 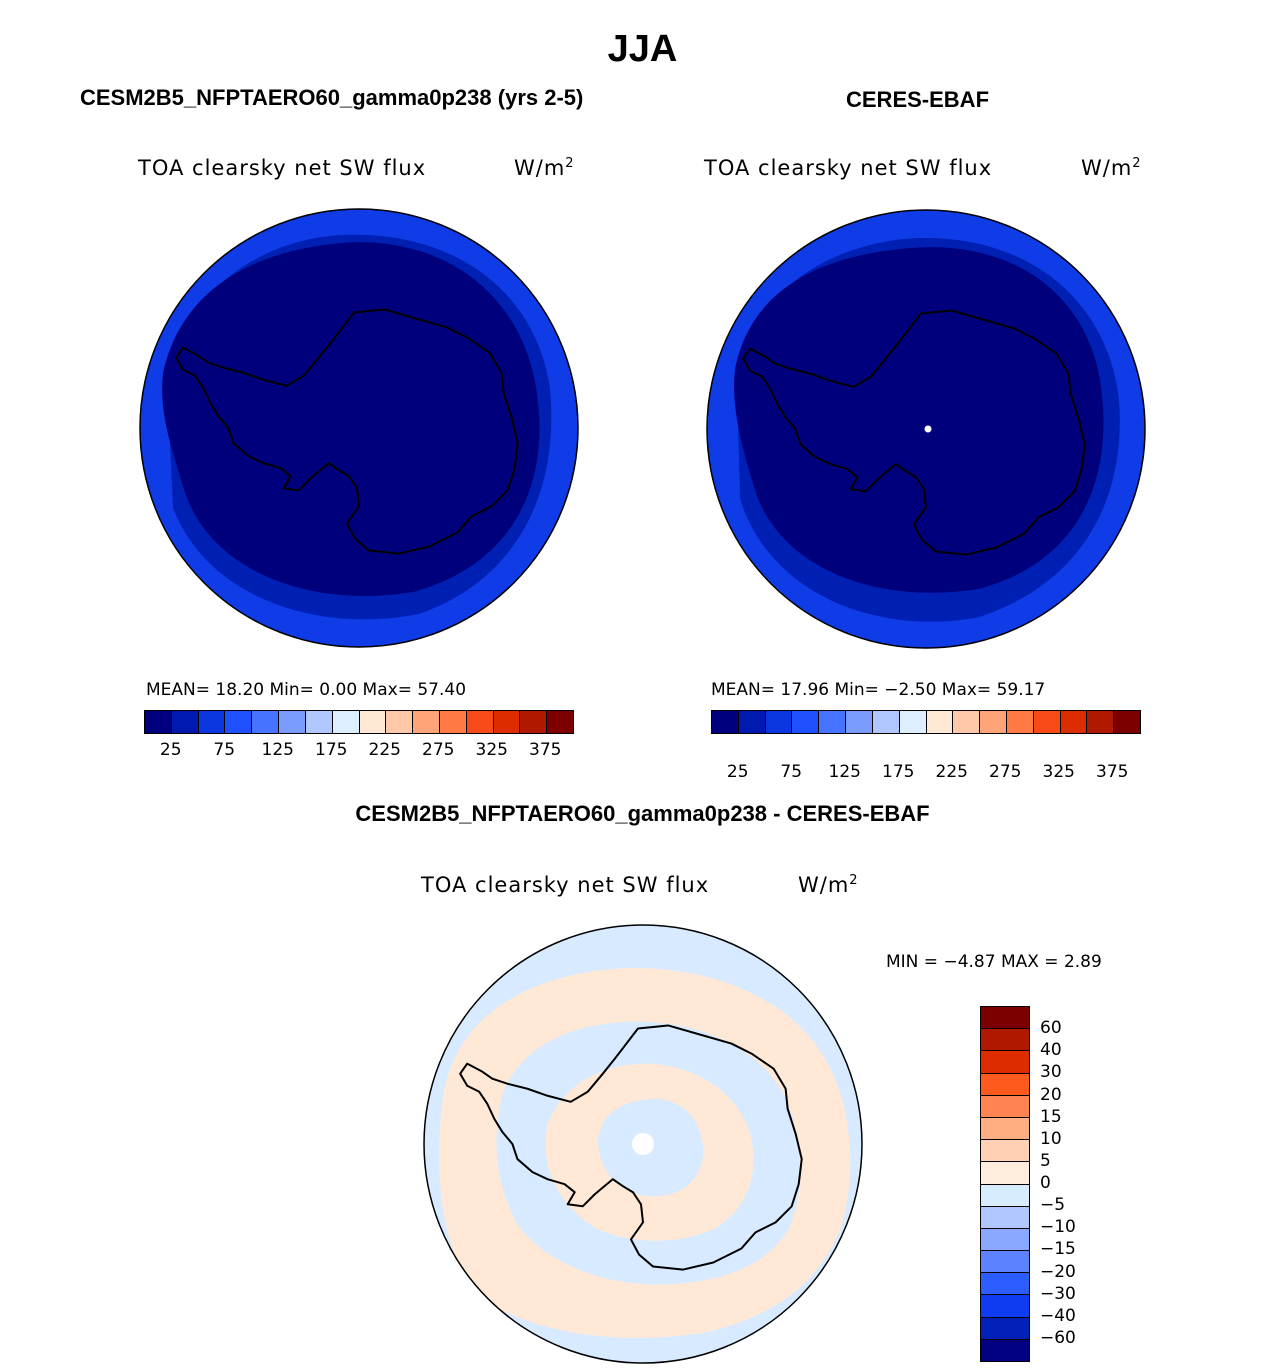 What do you see at coordinates (358, 751) in the screenshot?
I see `panel1-colorbar-ticks: 25 75 125 175 225 275 325 375` at bounding box center [358, 751].